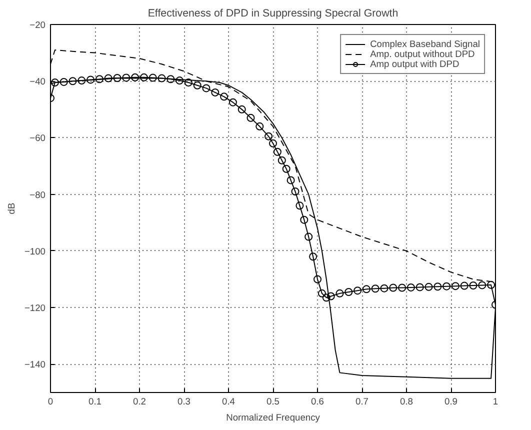  Describe the element at coordinates (38, 195) in the screenshot. I see `y-tick-label: −80` at that location.